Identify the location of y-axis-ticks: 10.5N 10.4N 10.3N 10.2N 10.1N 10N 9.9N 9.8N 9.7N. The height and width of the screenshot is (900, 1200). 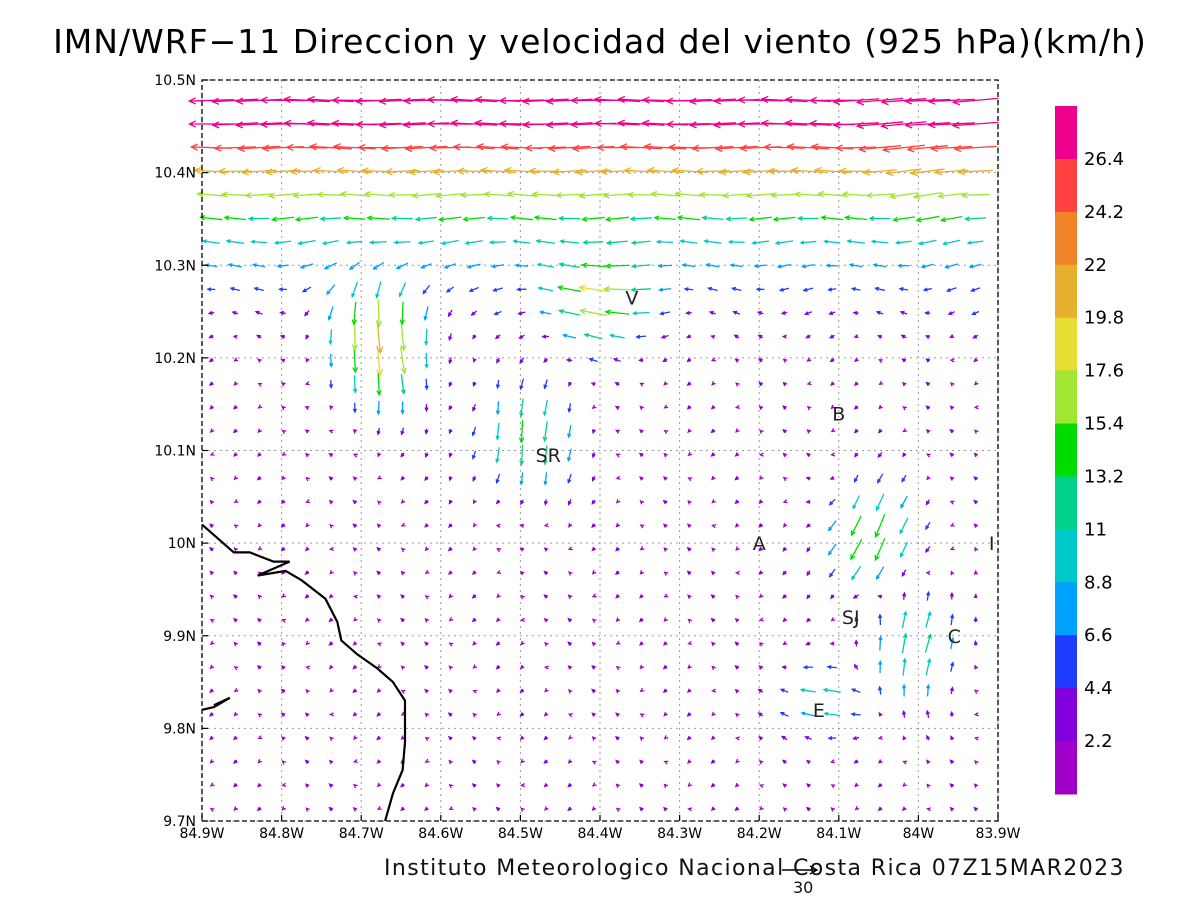
(181, 451).